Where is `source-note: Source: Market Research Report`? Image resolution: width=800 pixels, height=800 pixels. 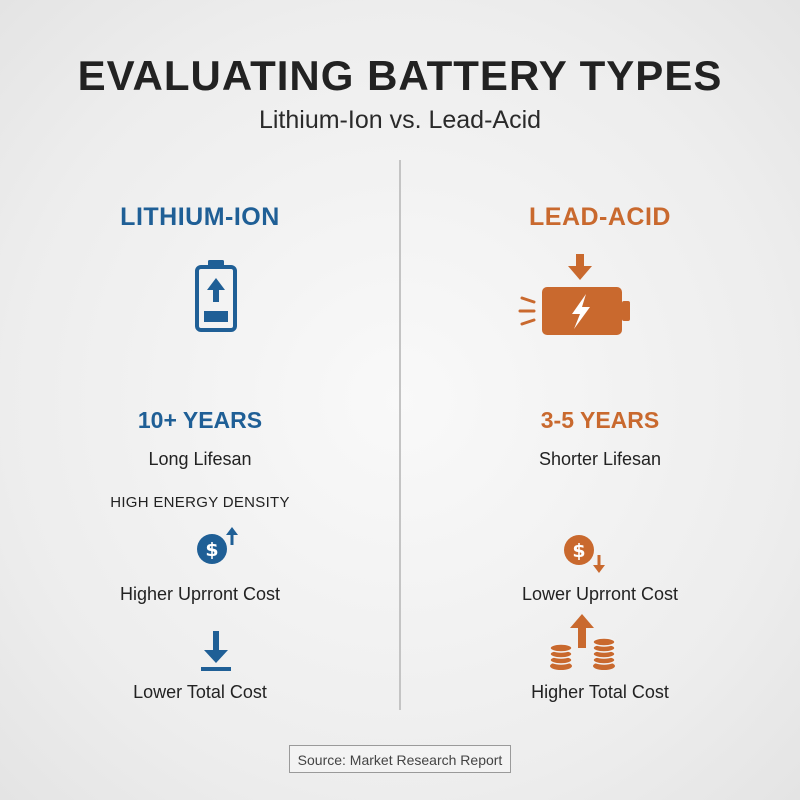
source-note: Source: Market Research Report is located at coordinates (400, 759).